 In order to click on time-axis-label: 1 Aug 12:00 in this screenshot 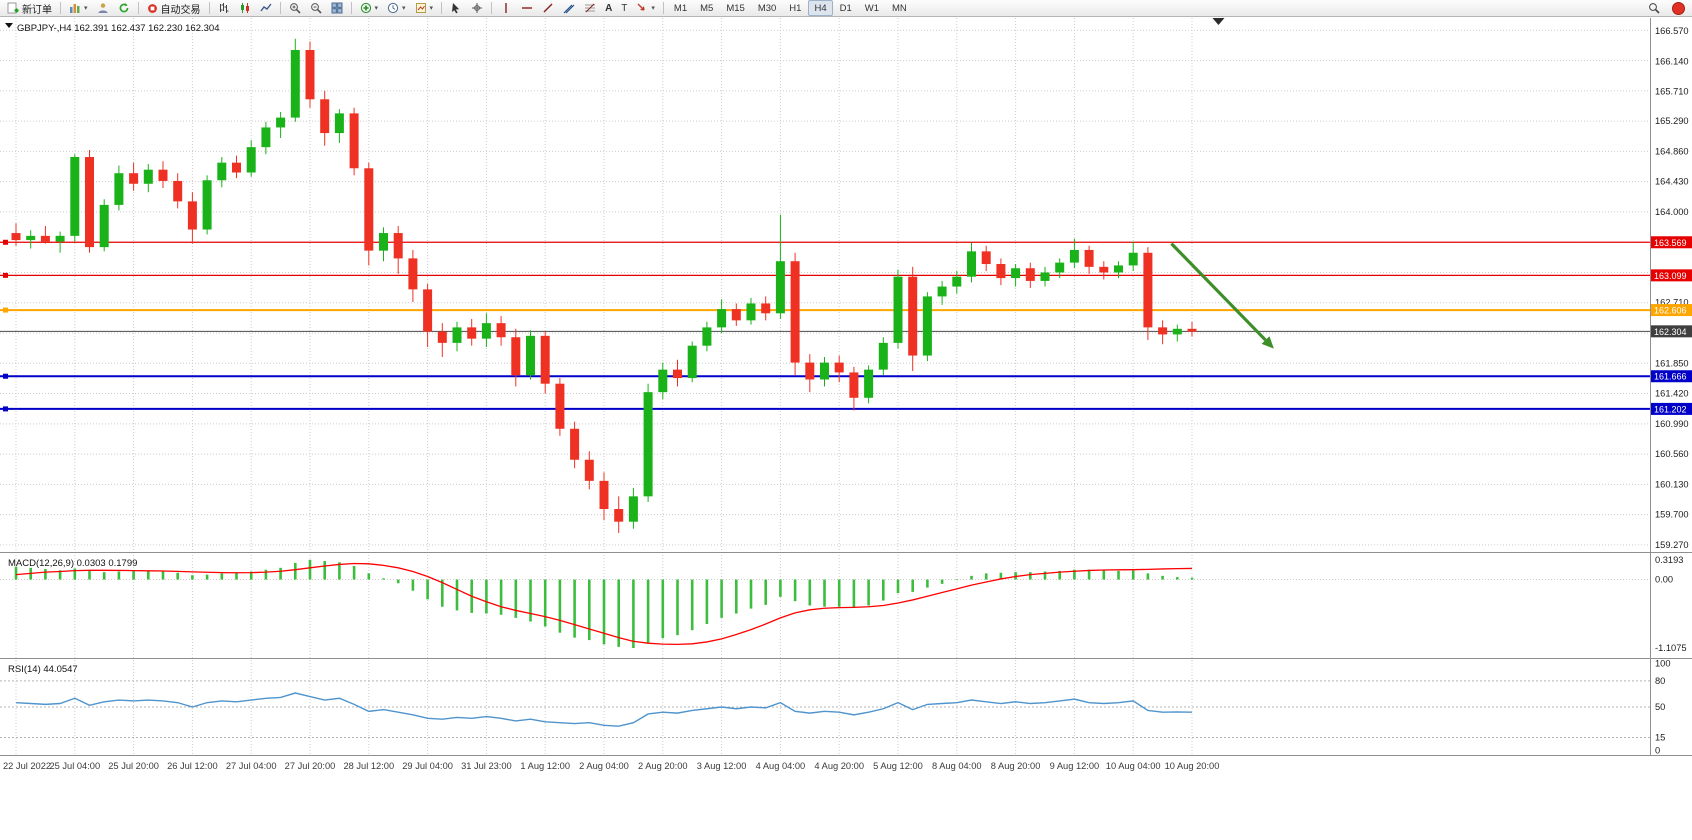, I will do `click(545, 766)`.